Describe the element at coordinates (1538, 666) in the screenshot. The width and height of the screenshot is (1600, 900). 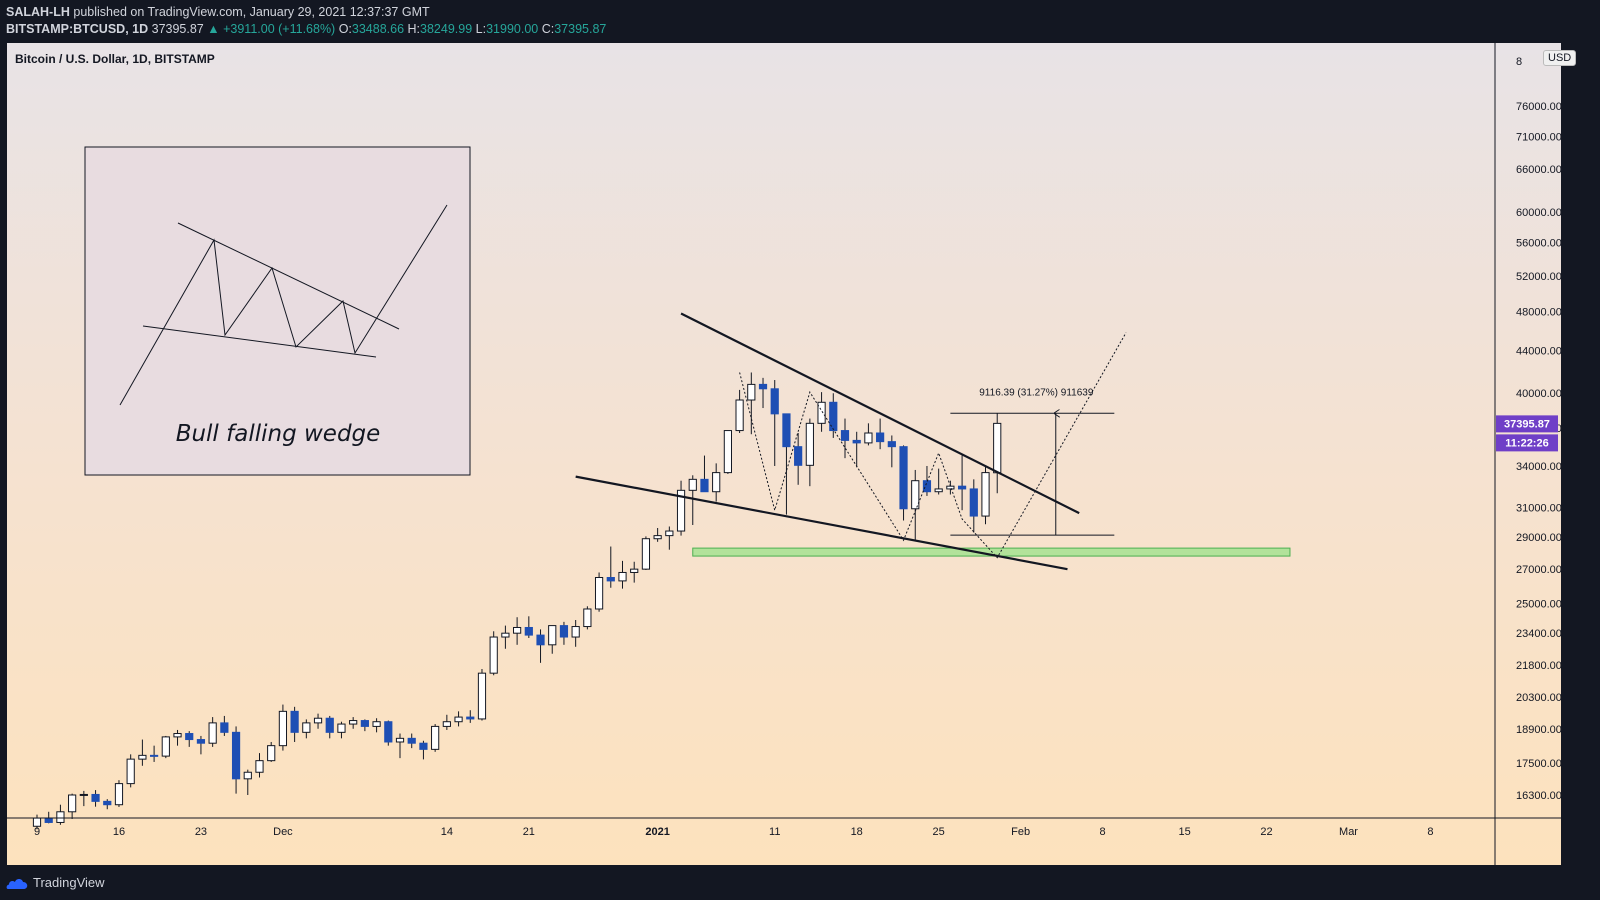
I see `price-tick-label: 21800.00` at that location.